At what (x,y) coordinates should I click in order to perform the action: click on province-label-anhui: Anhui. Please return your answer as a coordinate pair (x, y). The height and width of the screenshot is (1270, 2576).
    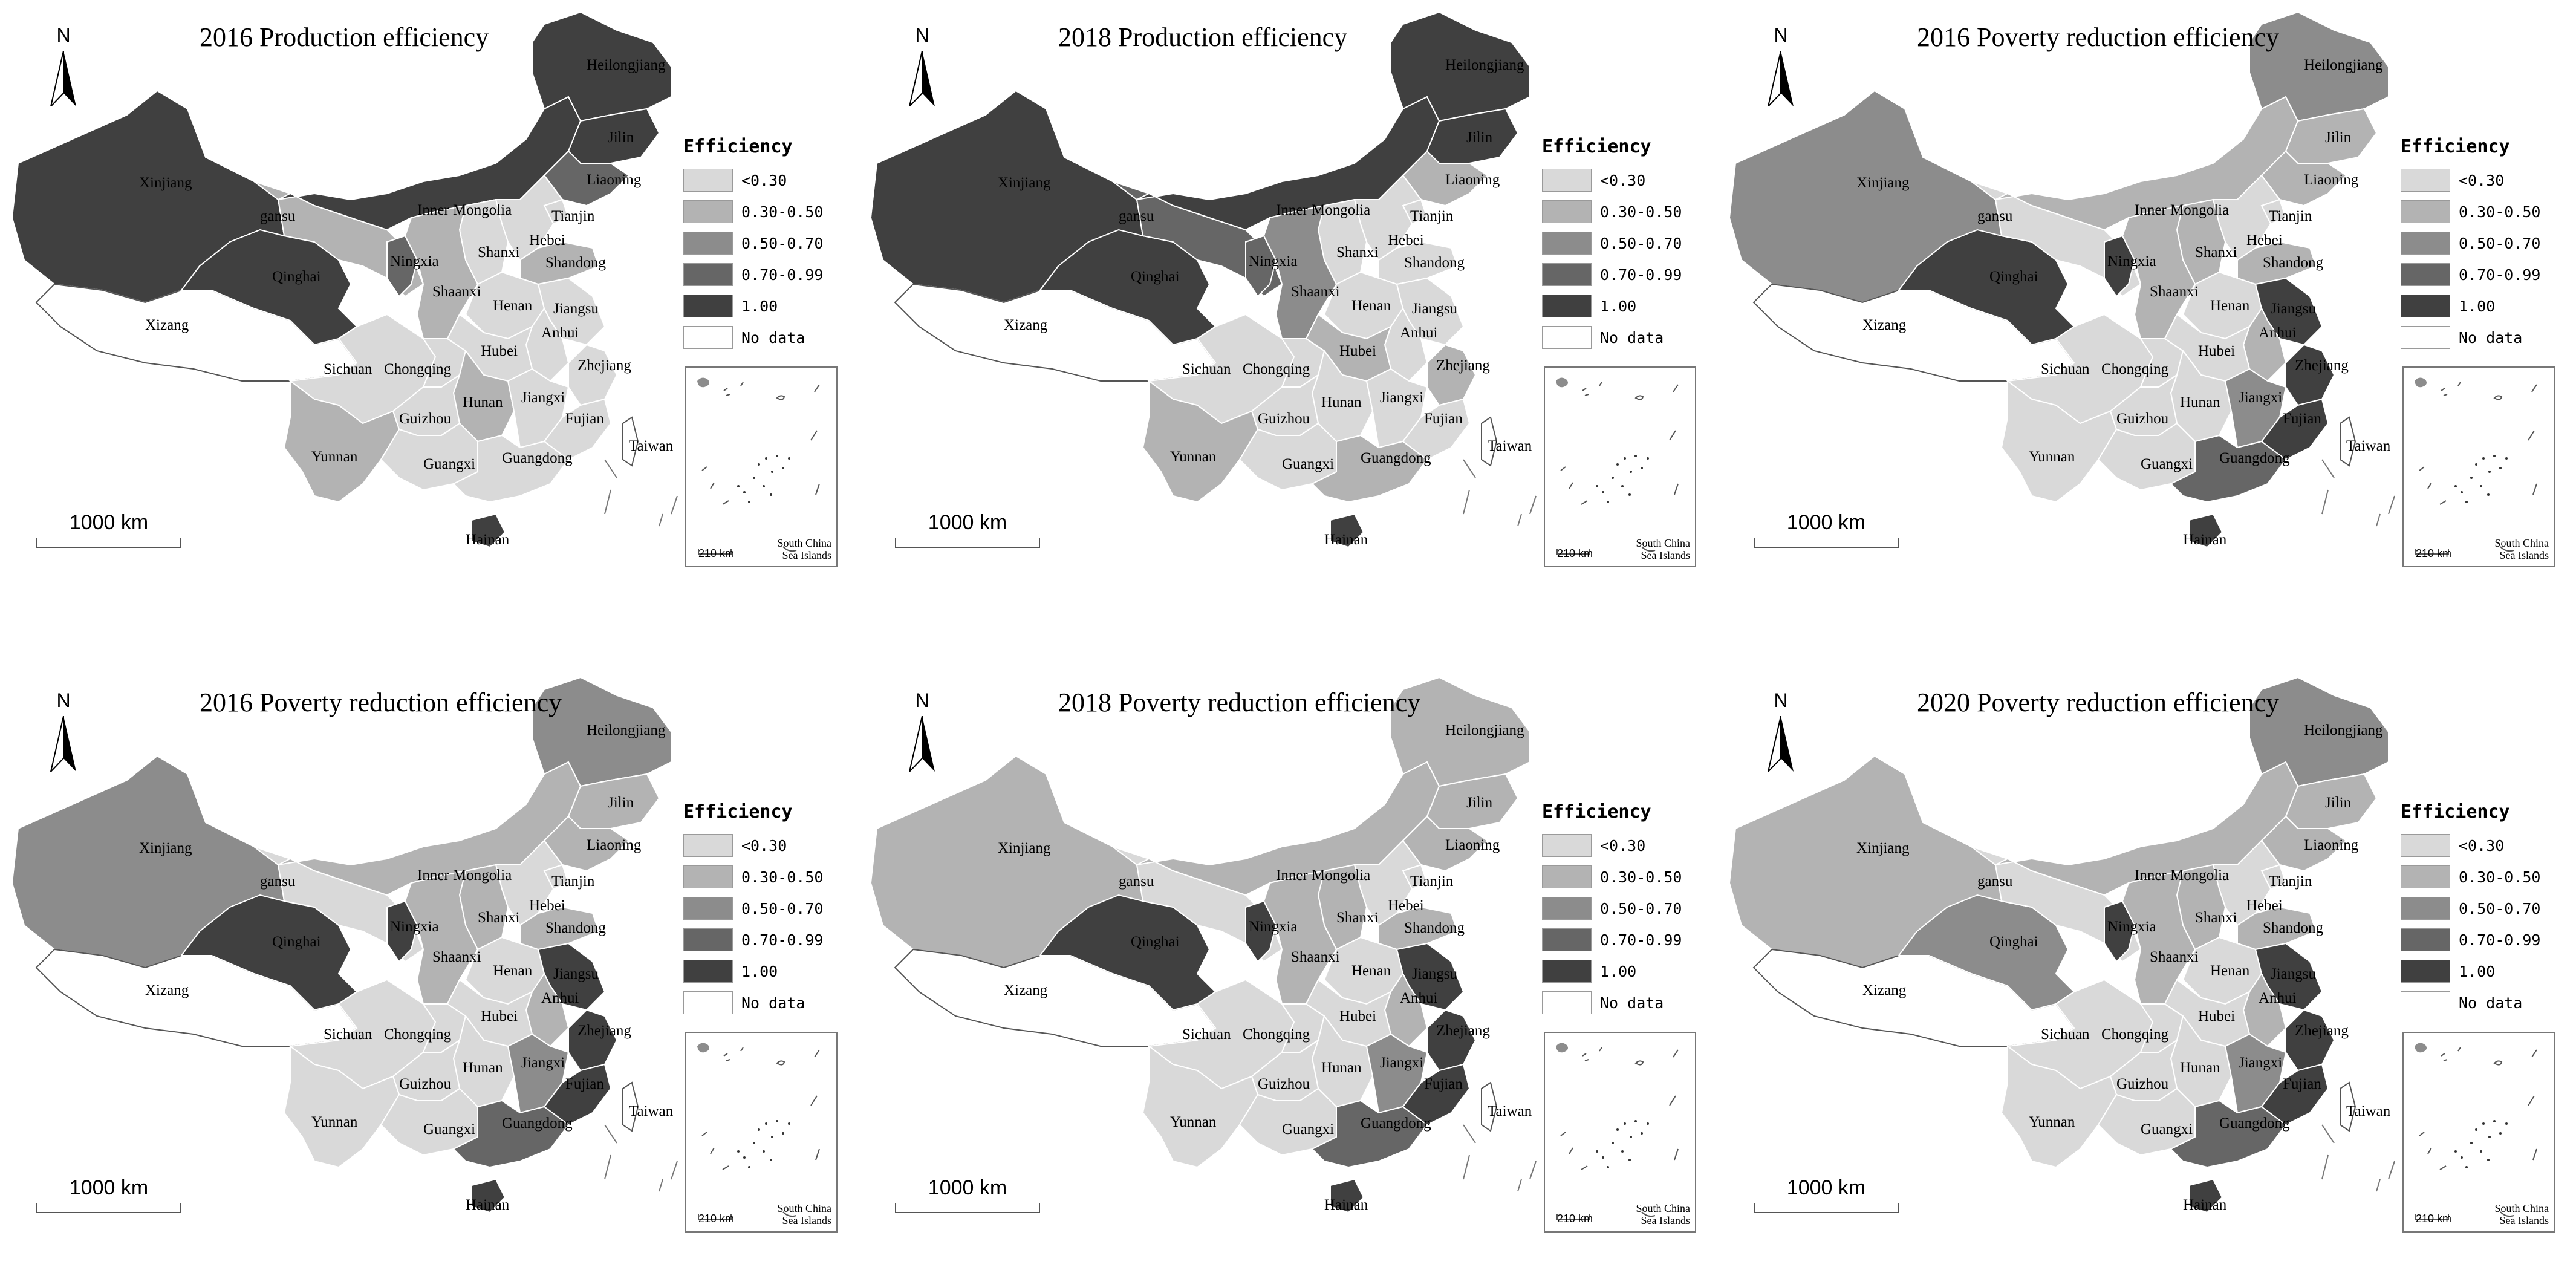
    Looking at the image, I should click on (560, 998).